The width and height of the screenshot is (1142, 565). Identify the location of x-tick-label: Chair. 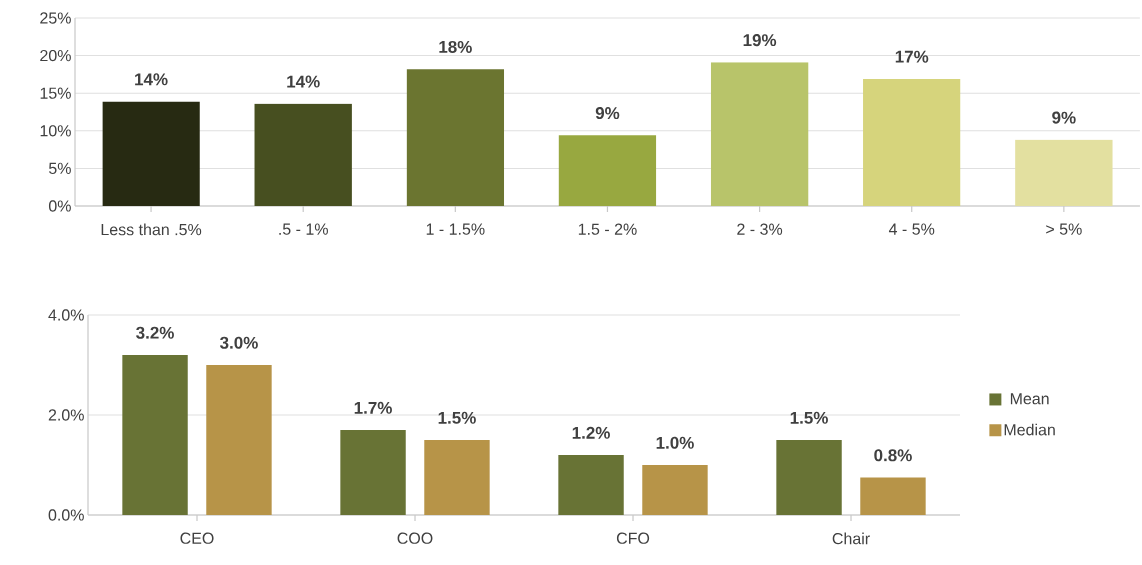
(851, 538).